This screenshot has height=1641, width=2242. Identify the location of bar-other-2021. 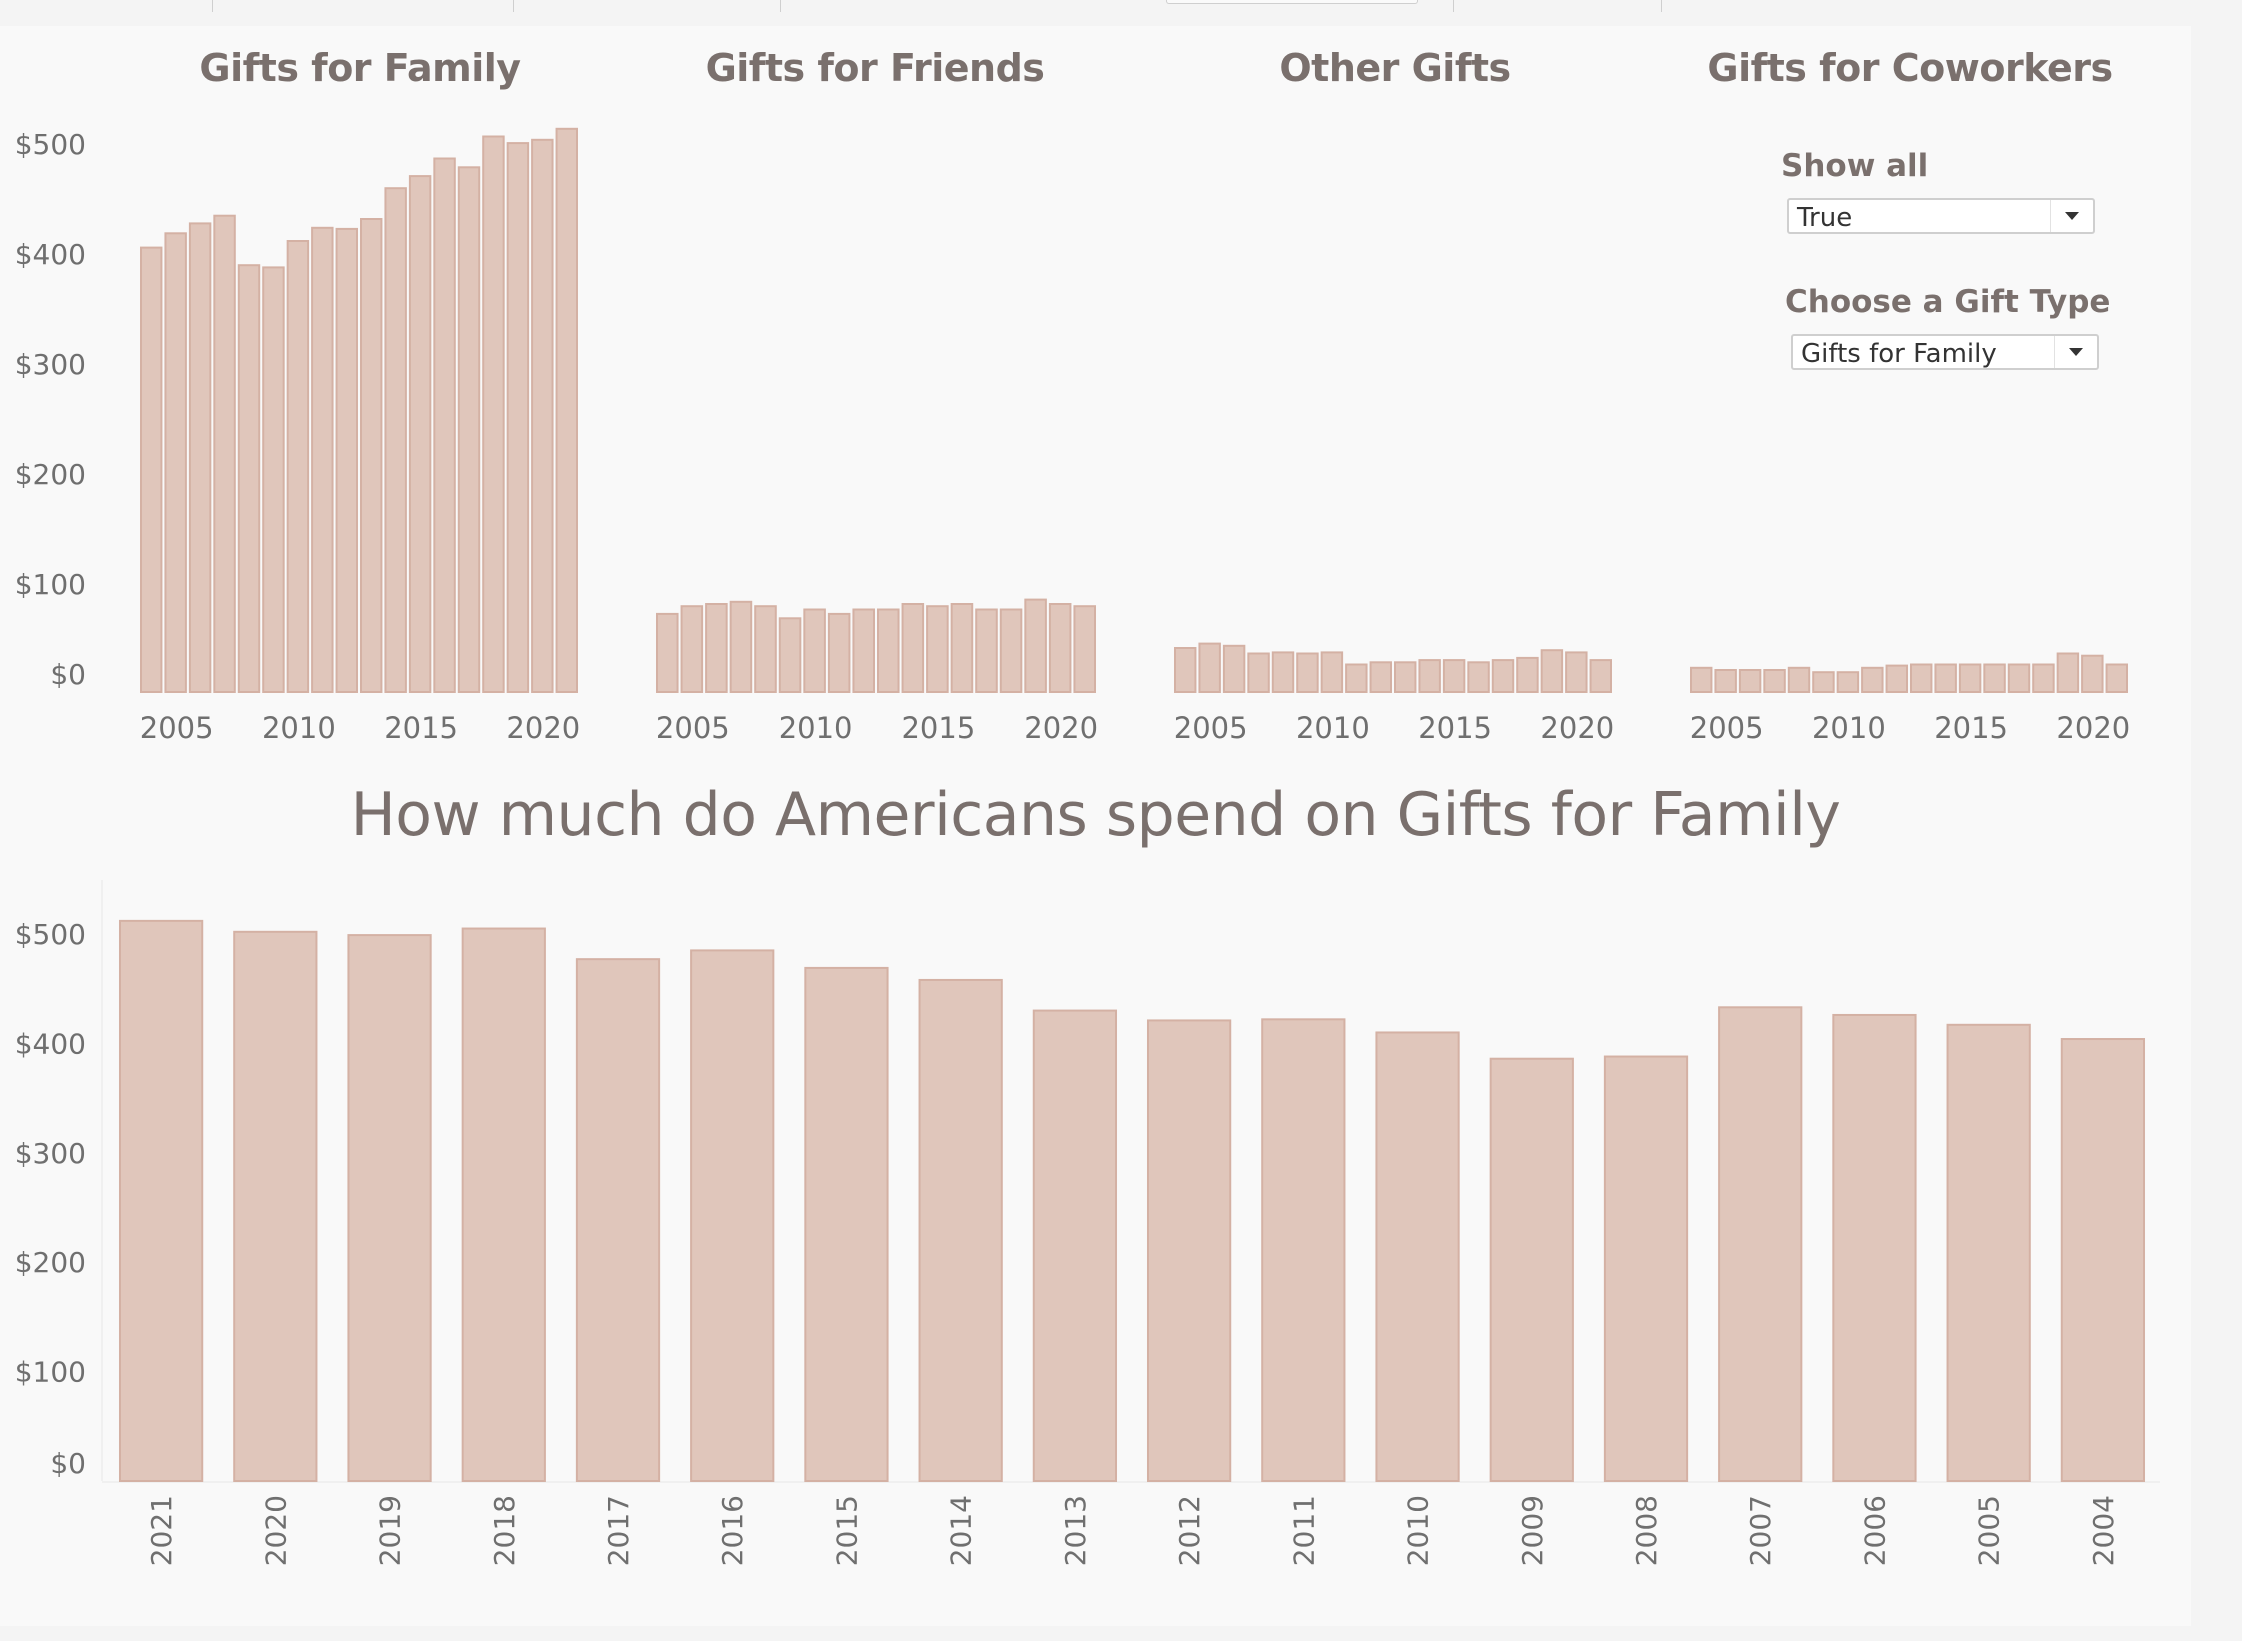
(1600, 676).